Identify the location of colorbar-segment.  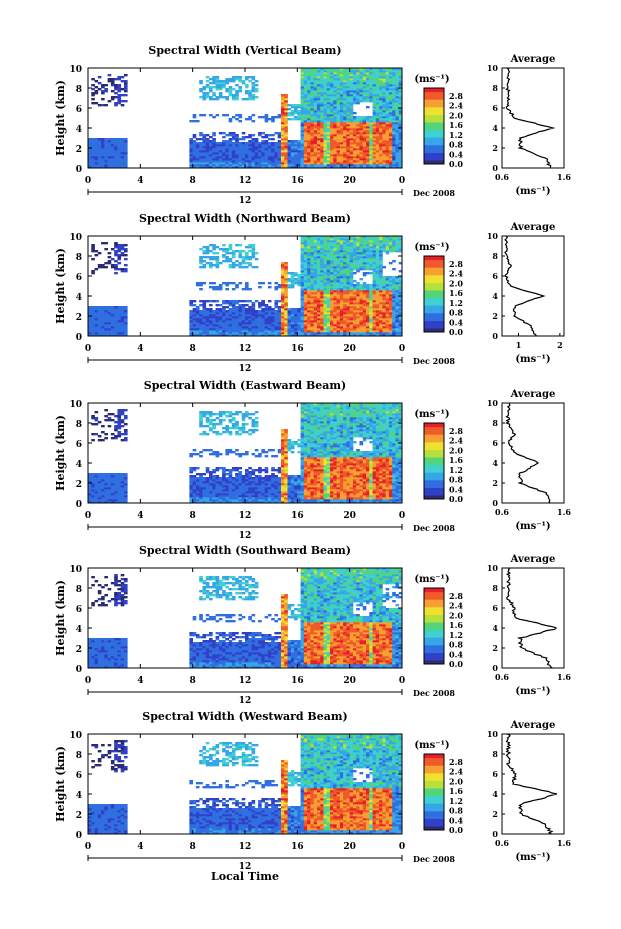
(434, 89).